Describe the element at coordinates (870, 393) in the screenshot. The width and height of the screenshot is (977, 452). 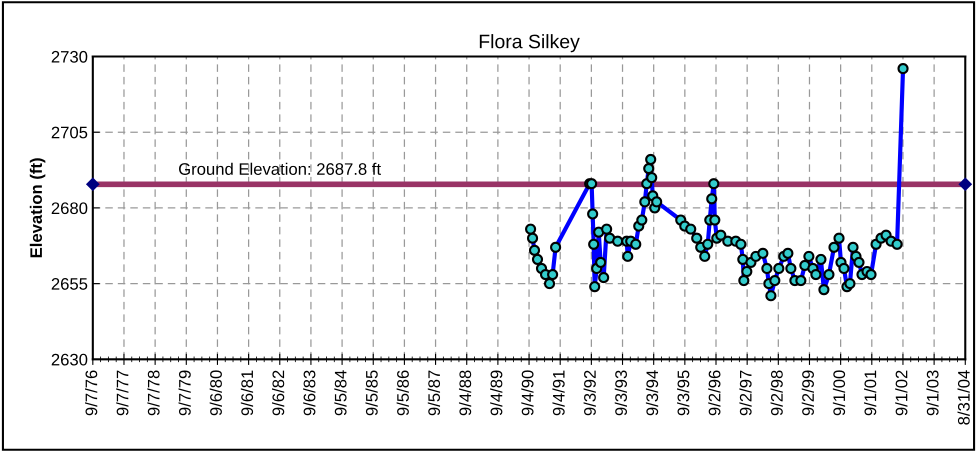
I see `x-tick-label: 9/1/01` at that location.